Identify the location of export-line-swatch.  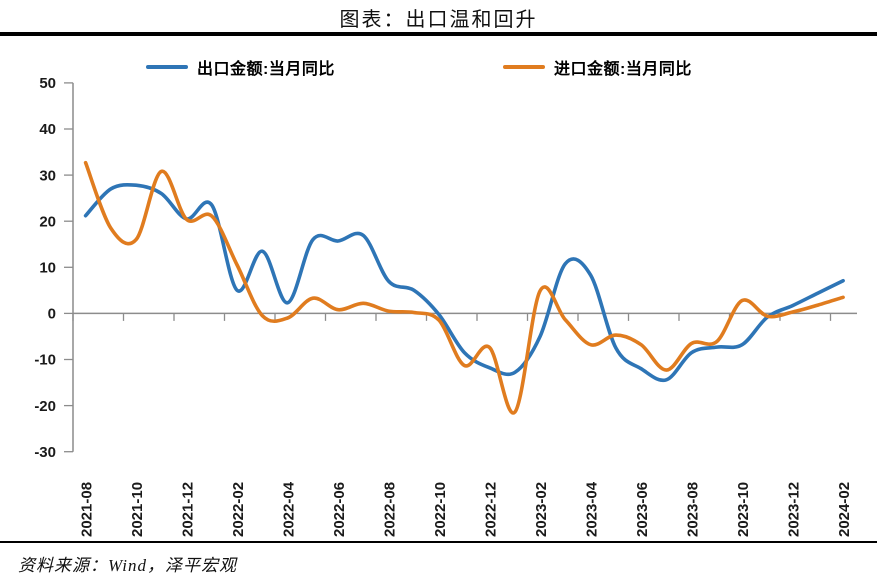
(167, 67).